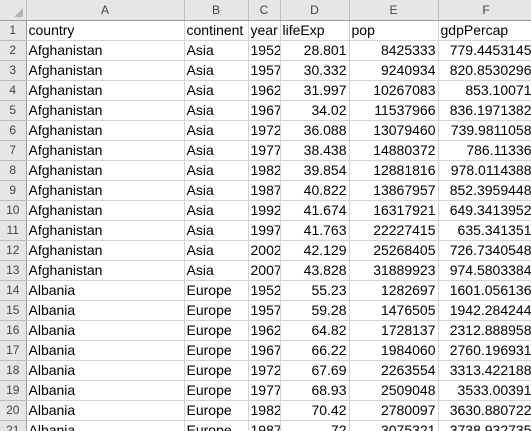  I want to click on cell-pop: 22227415, so click(393, 230).